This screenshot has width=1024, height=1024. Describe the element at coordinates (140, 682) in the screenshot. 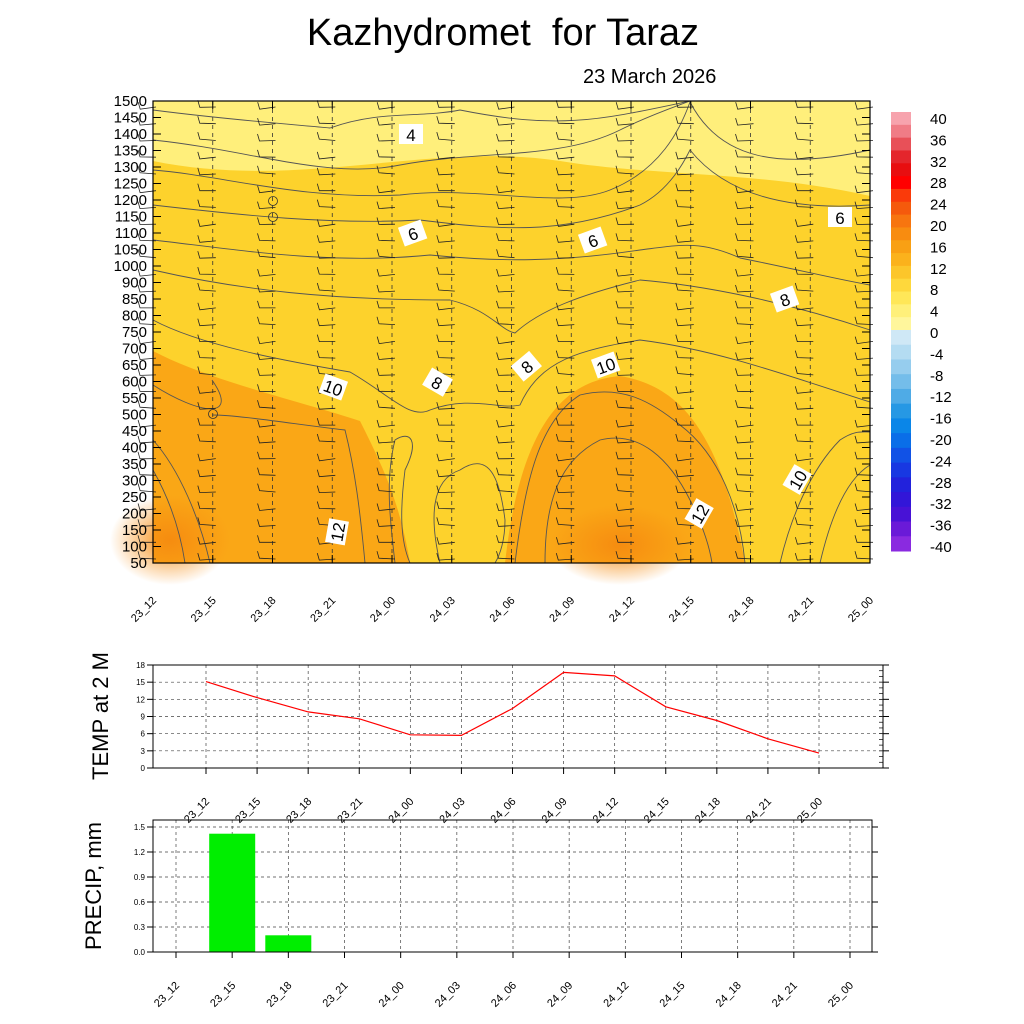

I see `y-tick-label: 15` at that location.